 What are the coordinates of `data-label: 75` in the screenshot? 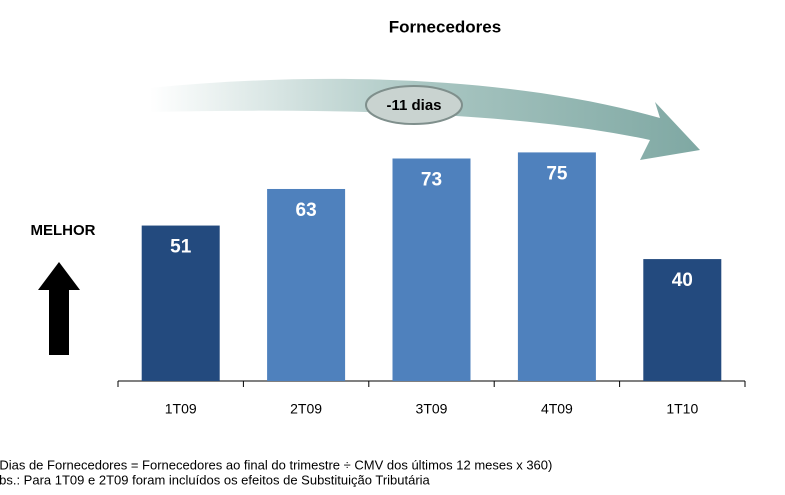 It's located at (557, 173).